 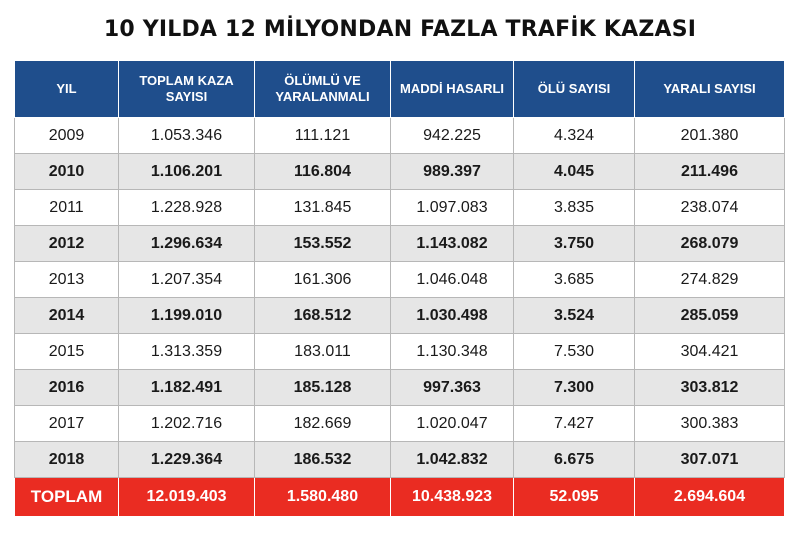 What do you see at coordinates (574, 135) in the screenshot?
I see `cell-deaths: 4.324` at bounding box center [574, 135].